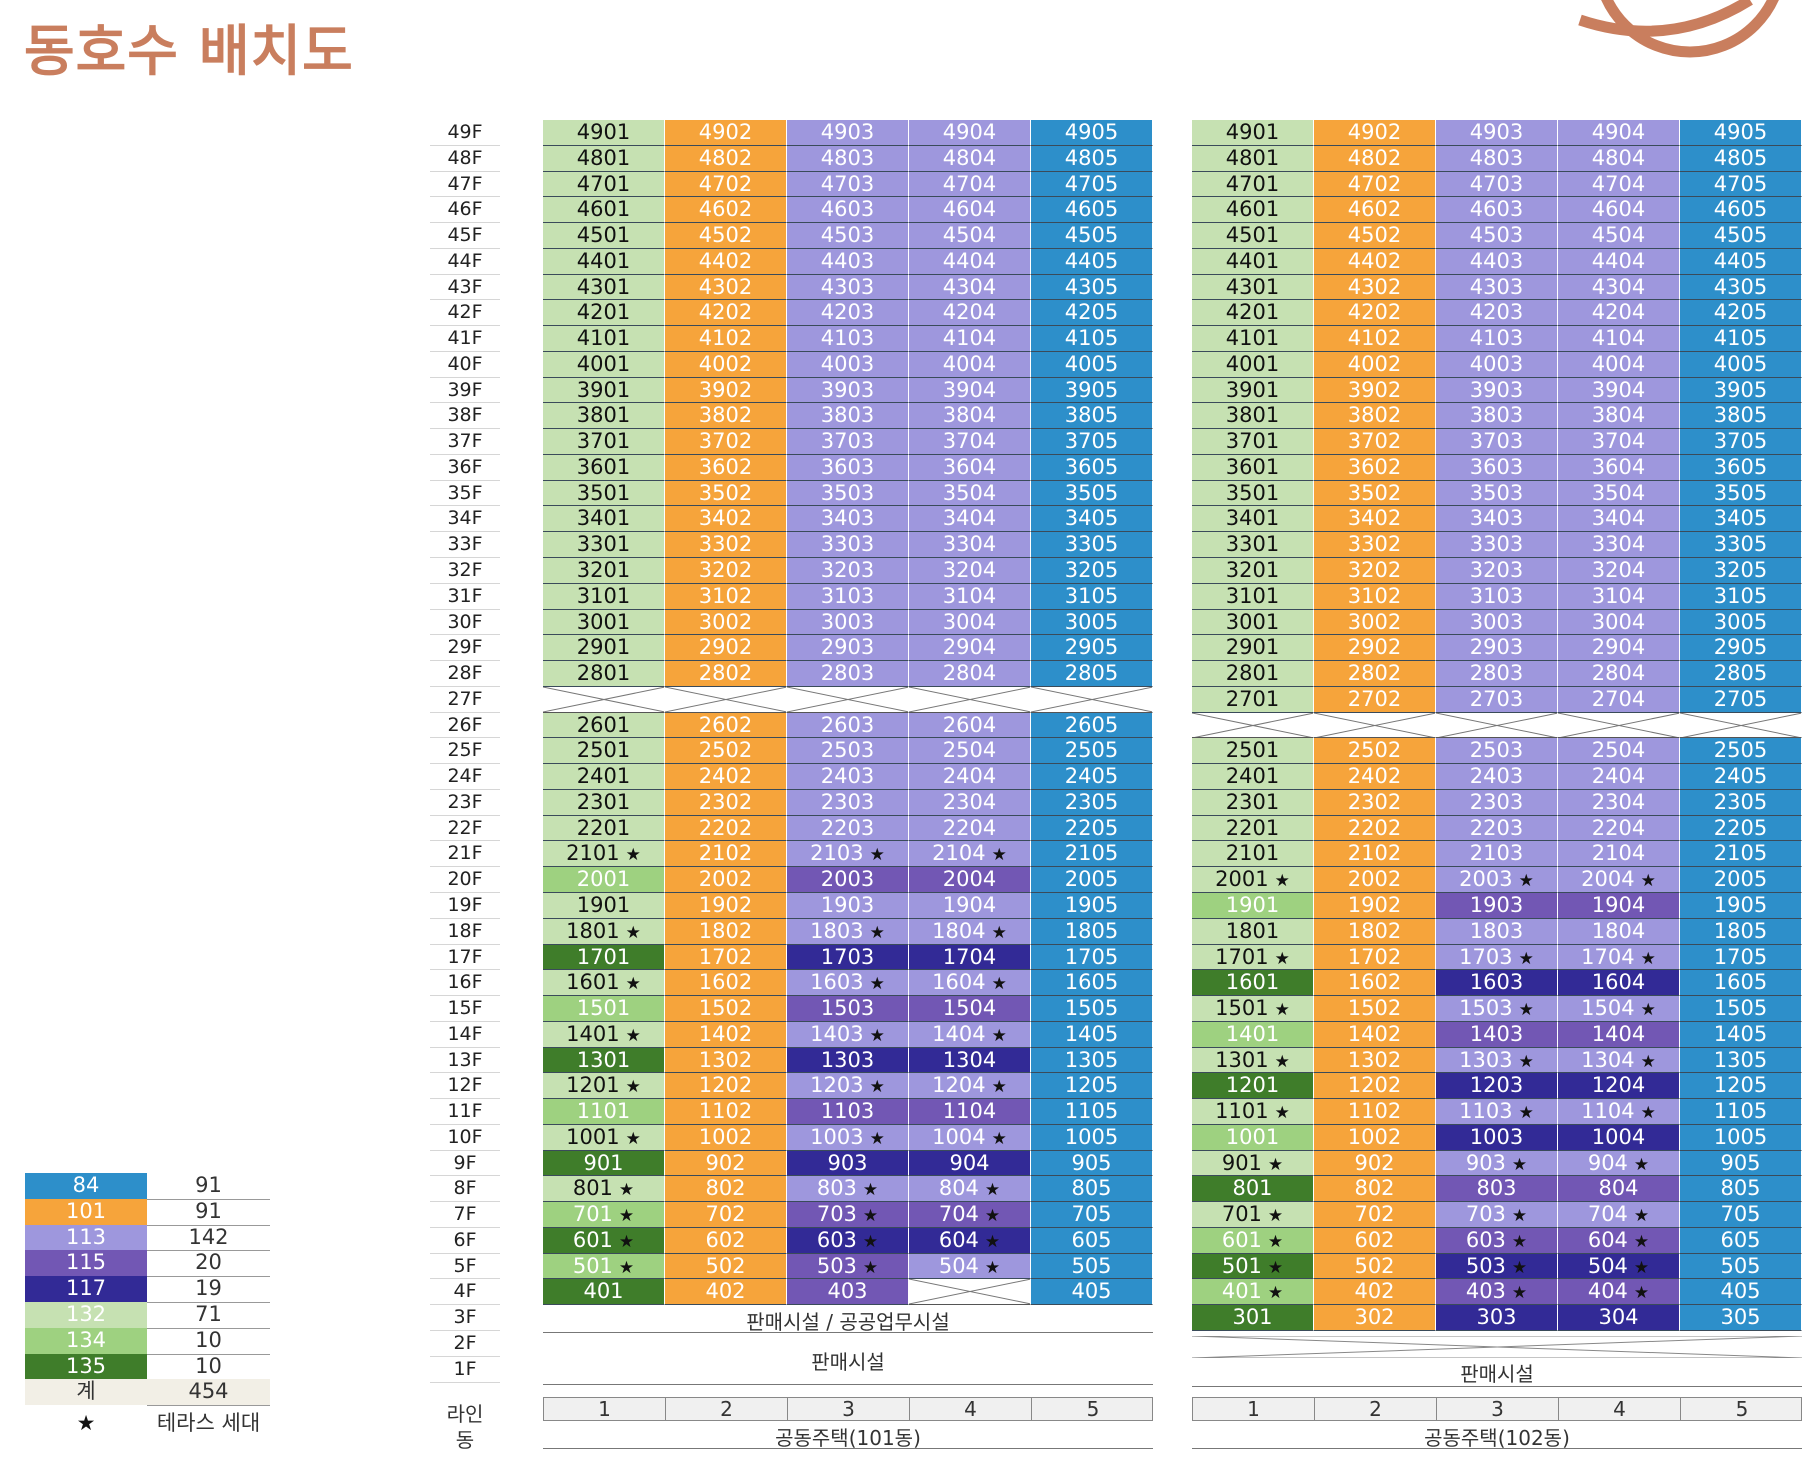 Image resolution: width=1817 pixels, height=1465 pixels. Describe the element at coordinates (1092, 1112) in the screenshot. I see `unit-cell: 1105` at that location.